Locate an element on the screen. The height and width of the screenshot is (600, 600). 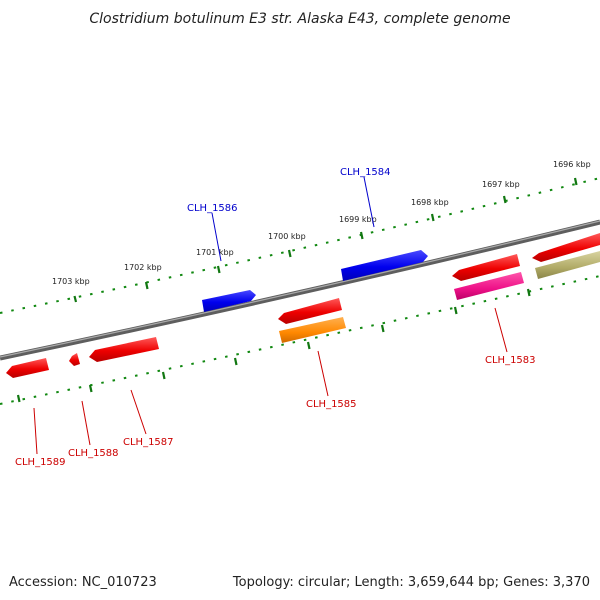
gene-label-CLH_1589: CLH_1589 is located at coordinates (40, 462).